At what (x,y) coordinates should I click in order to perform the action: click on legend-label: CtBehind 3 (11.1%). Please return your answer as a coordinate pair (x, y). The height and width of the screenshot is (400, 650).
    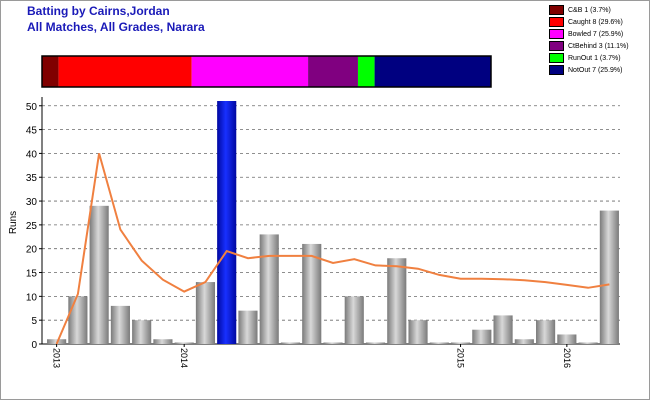
    Looking at the image, I should click on (598, 46).